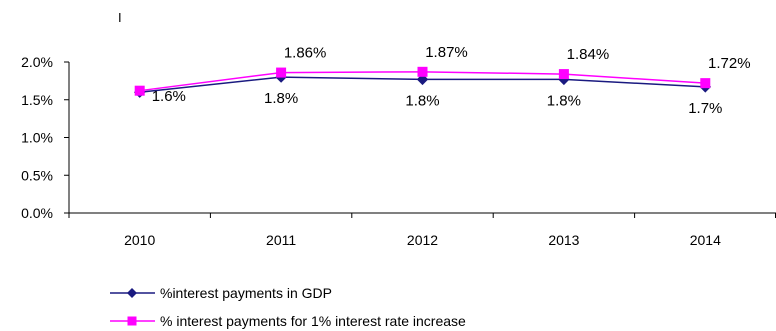 The image size is (776, 331). Describe the element at coordinates (588, 54) in the screenshot. I see `data-label: 1.84%` at that location.